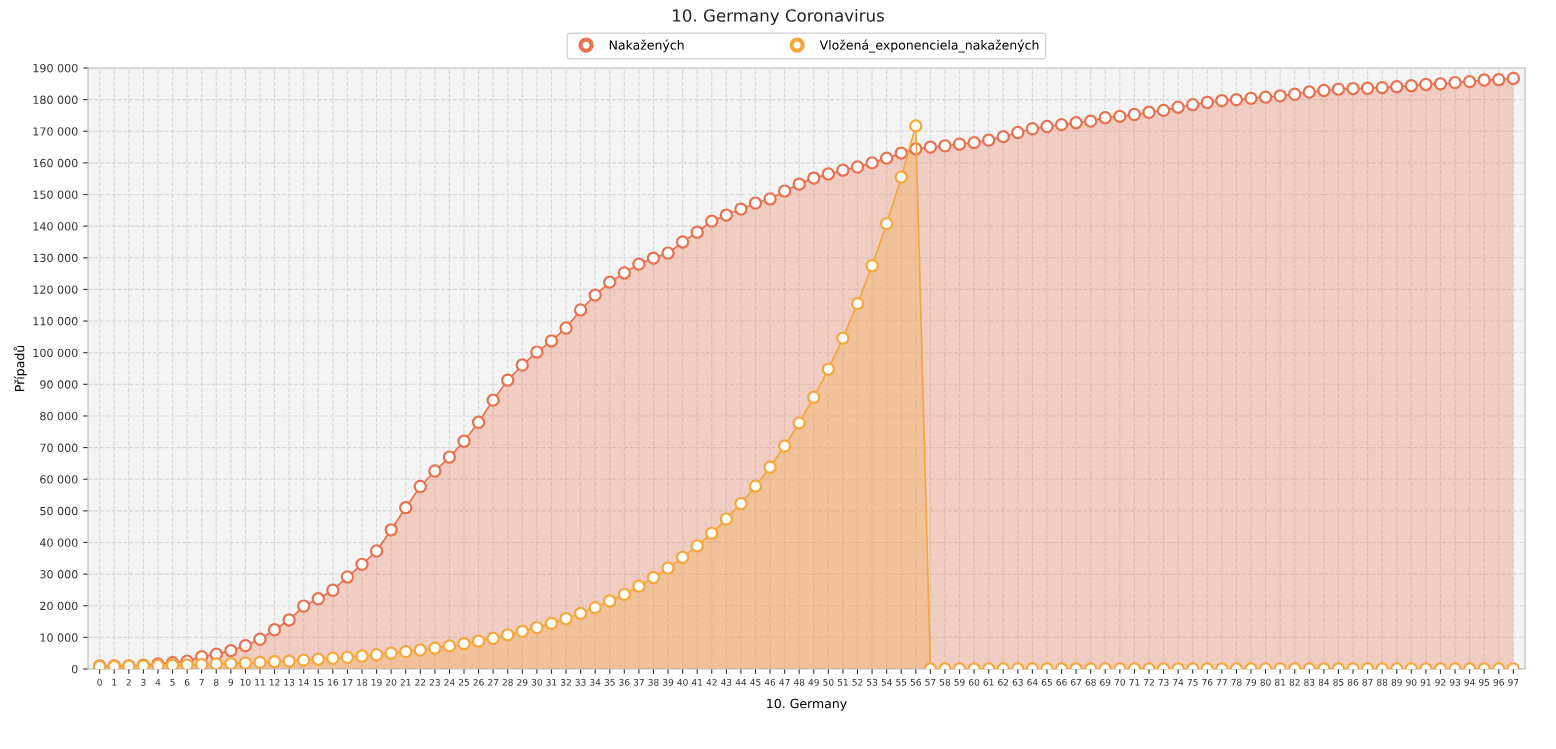 This screenshot has height=749, width=1556. I want to click on x-tick-label: 33, so click(580, 682).